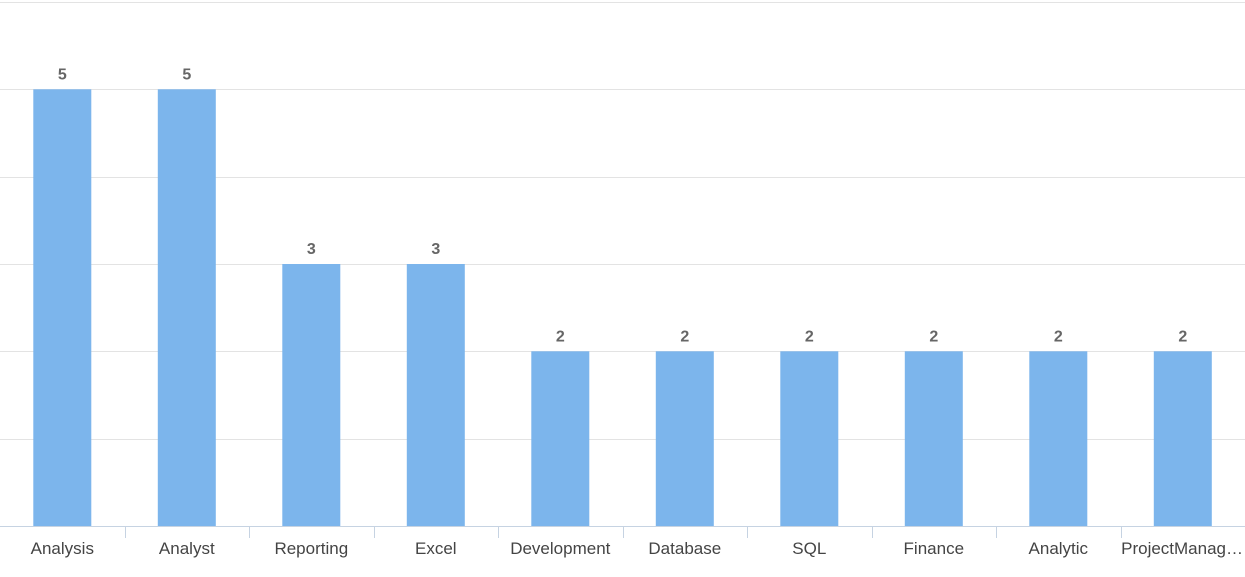  I want to click on data-label-1: 5, so click(62, 74).